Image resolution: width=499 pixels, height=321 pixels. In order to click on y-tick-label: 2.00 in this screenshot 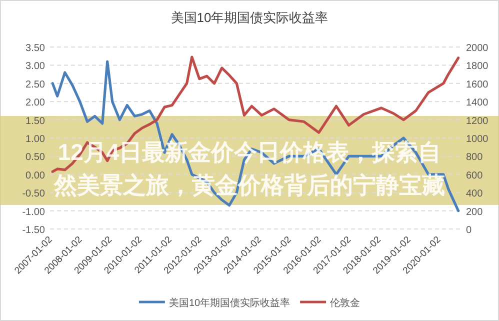, I will do `click(36, 103)`.